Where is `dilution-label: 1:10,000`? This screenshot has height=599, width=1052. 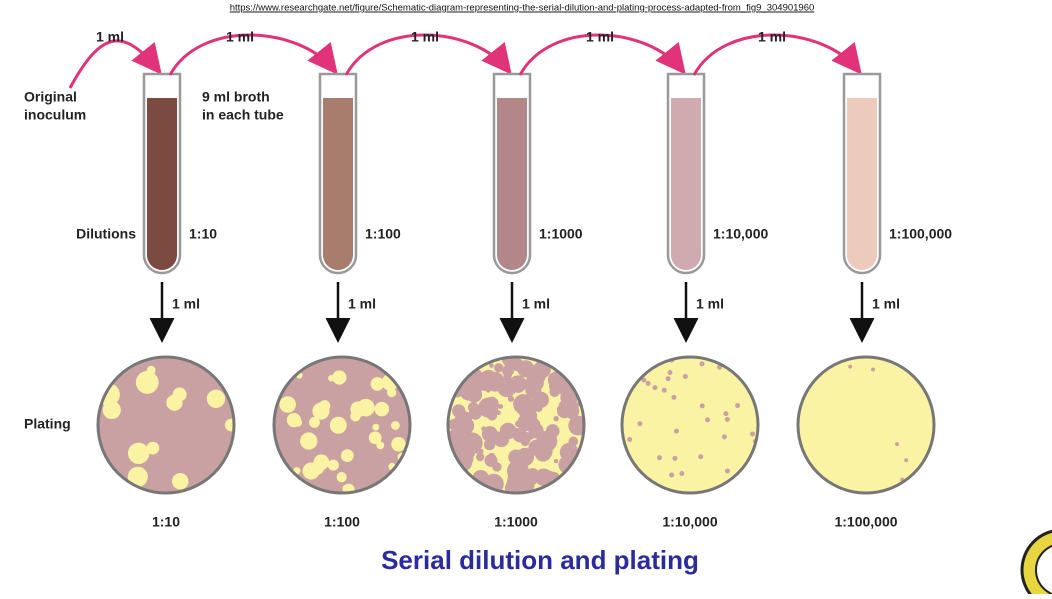
dilution-label: 1:10,000 is located at coordinates (740, 234).